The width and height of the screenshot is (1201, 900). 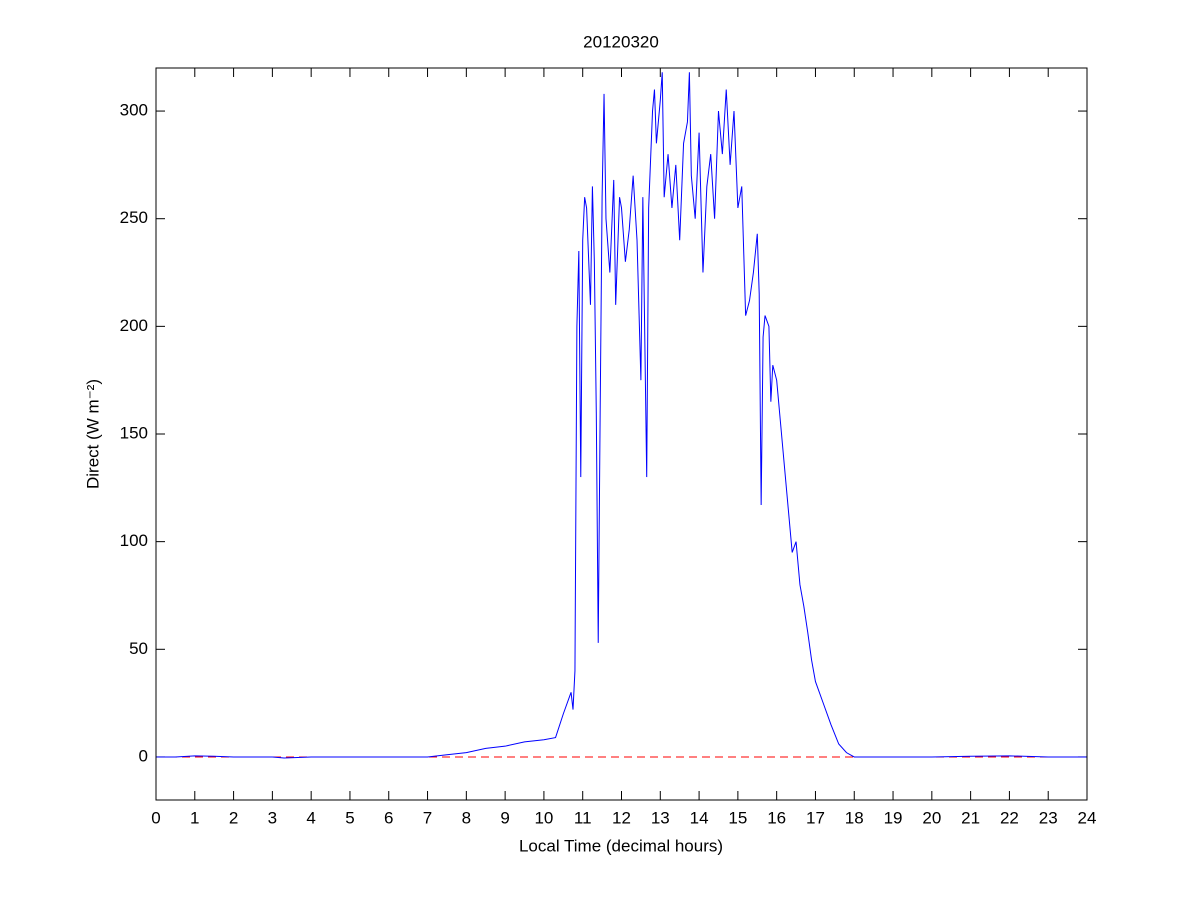 I want to click on x-tick-label: 19, so click(x=893, y=817).